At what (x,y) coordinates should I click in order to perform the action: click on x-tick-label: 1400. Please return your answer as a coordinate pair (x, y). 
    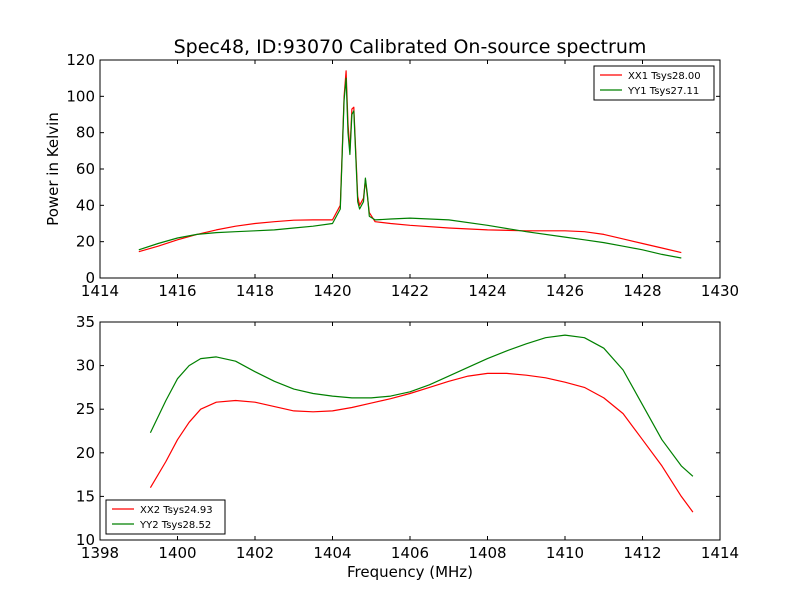
    Looking at the image, I should click on (177, 553).